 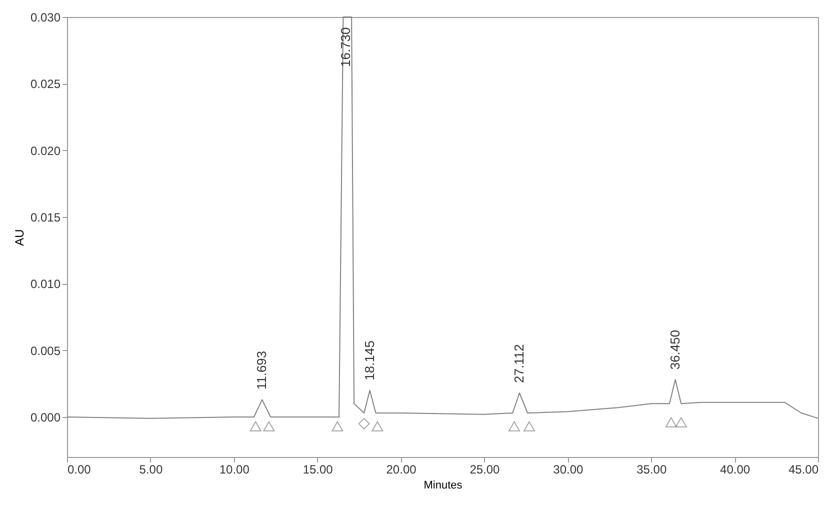 What do you see at coordinates (674, 350) in the screenshot?
I see `annotation: 36.450` at bounding box center [674, 350].